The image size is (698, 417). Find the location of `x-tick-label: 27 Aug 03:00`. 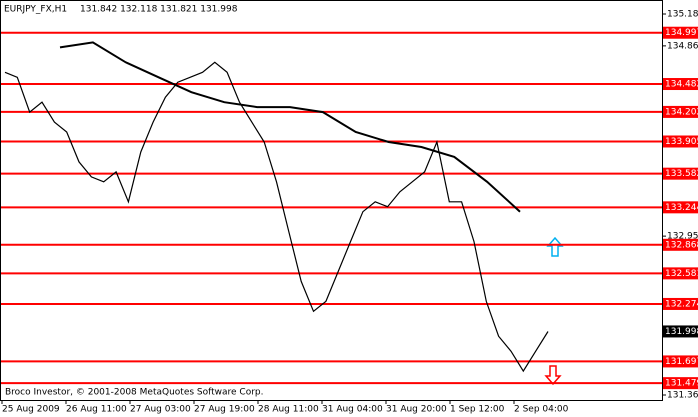

x-tick-label: 27 Aug 03:00 is located at coordinates (160, 410).